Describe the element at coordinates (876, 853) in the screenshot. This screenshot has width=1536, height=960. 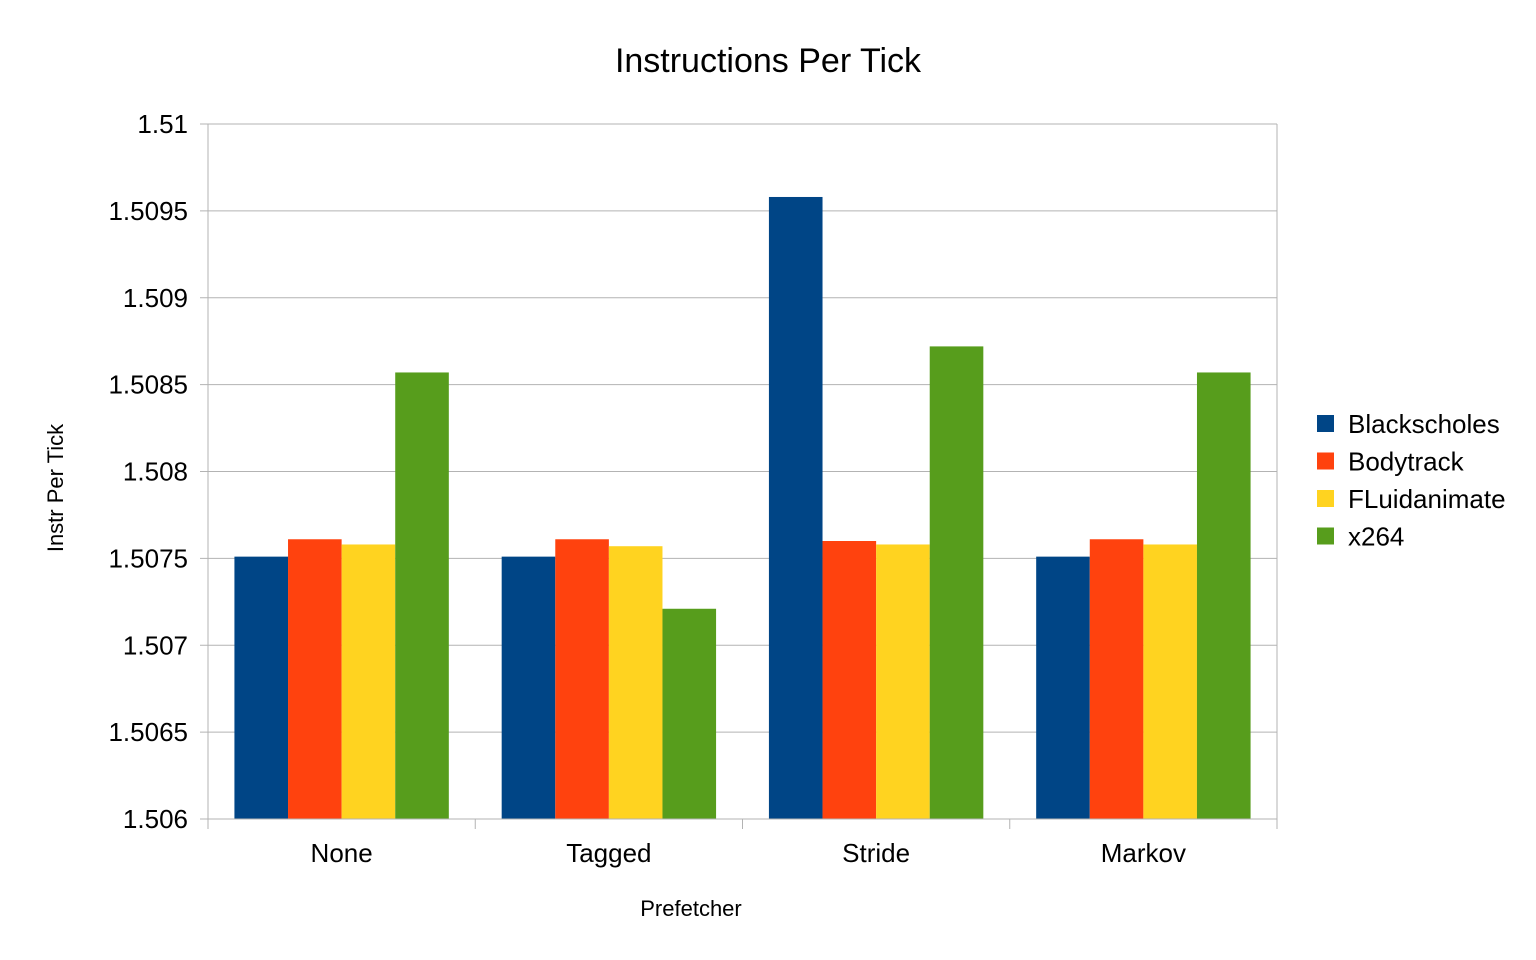
I see `x-tick-label: Stride` at that location.